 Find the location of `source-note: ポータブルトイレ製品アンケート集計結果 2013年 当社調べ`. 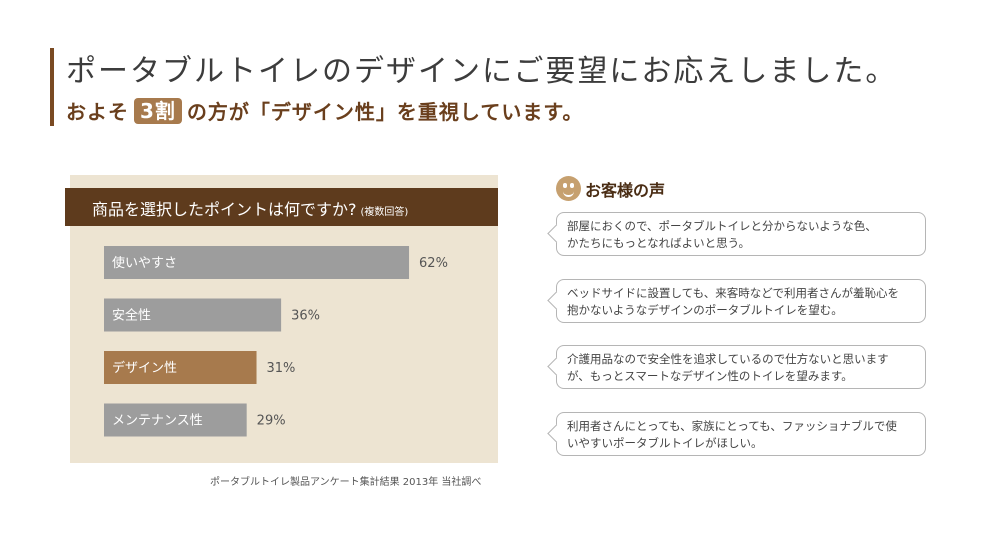

source-note: ポータブルトイレ製品アンケート集計結果 2013年 当社調べ is located at coordinates (345, 480).